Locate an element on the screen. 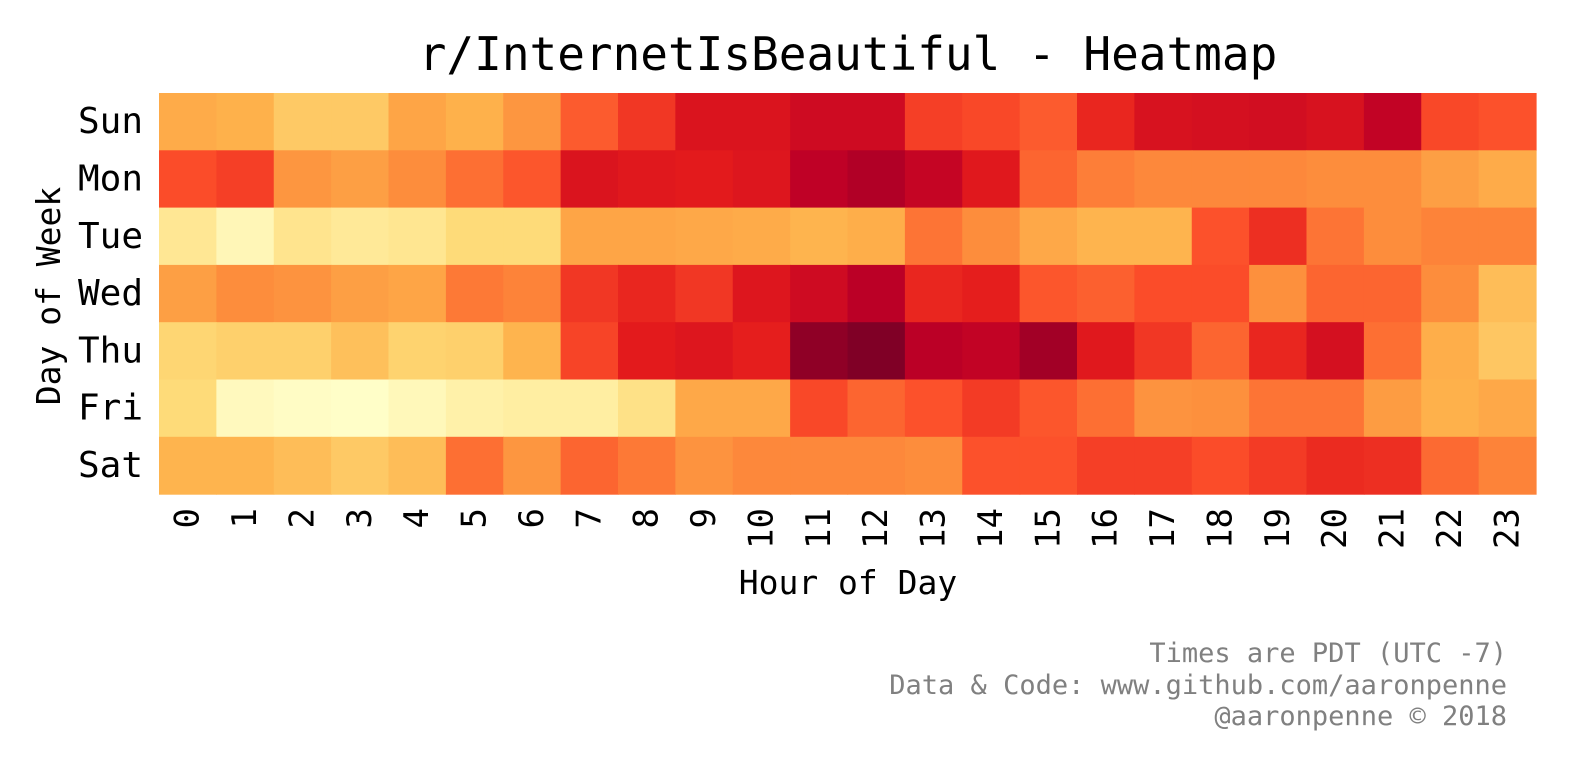 The image size is (1588, 773). x-tick-label-10: 10 is located at coordinates (761, 528).